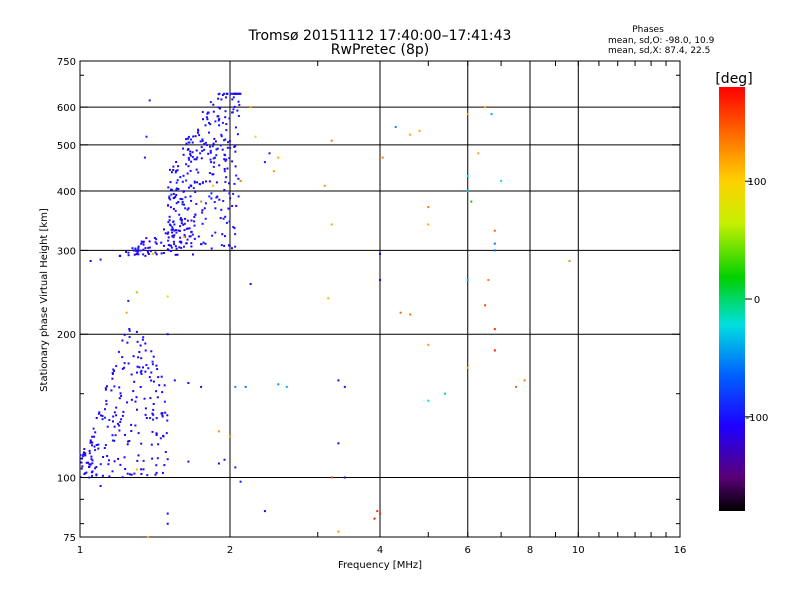 The height and width of the screenshot is (600, 800). Describe the element at coordinates (380, 36) in the screenshot. I see `chart-title: Tromsø 20151112 17:40:00–17:41:43` at that location.